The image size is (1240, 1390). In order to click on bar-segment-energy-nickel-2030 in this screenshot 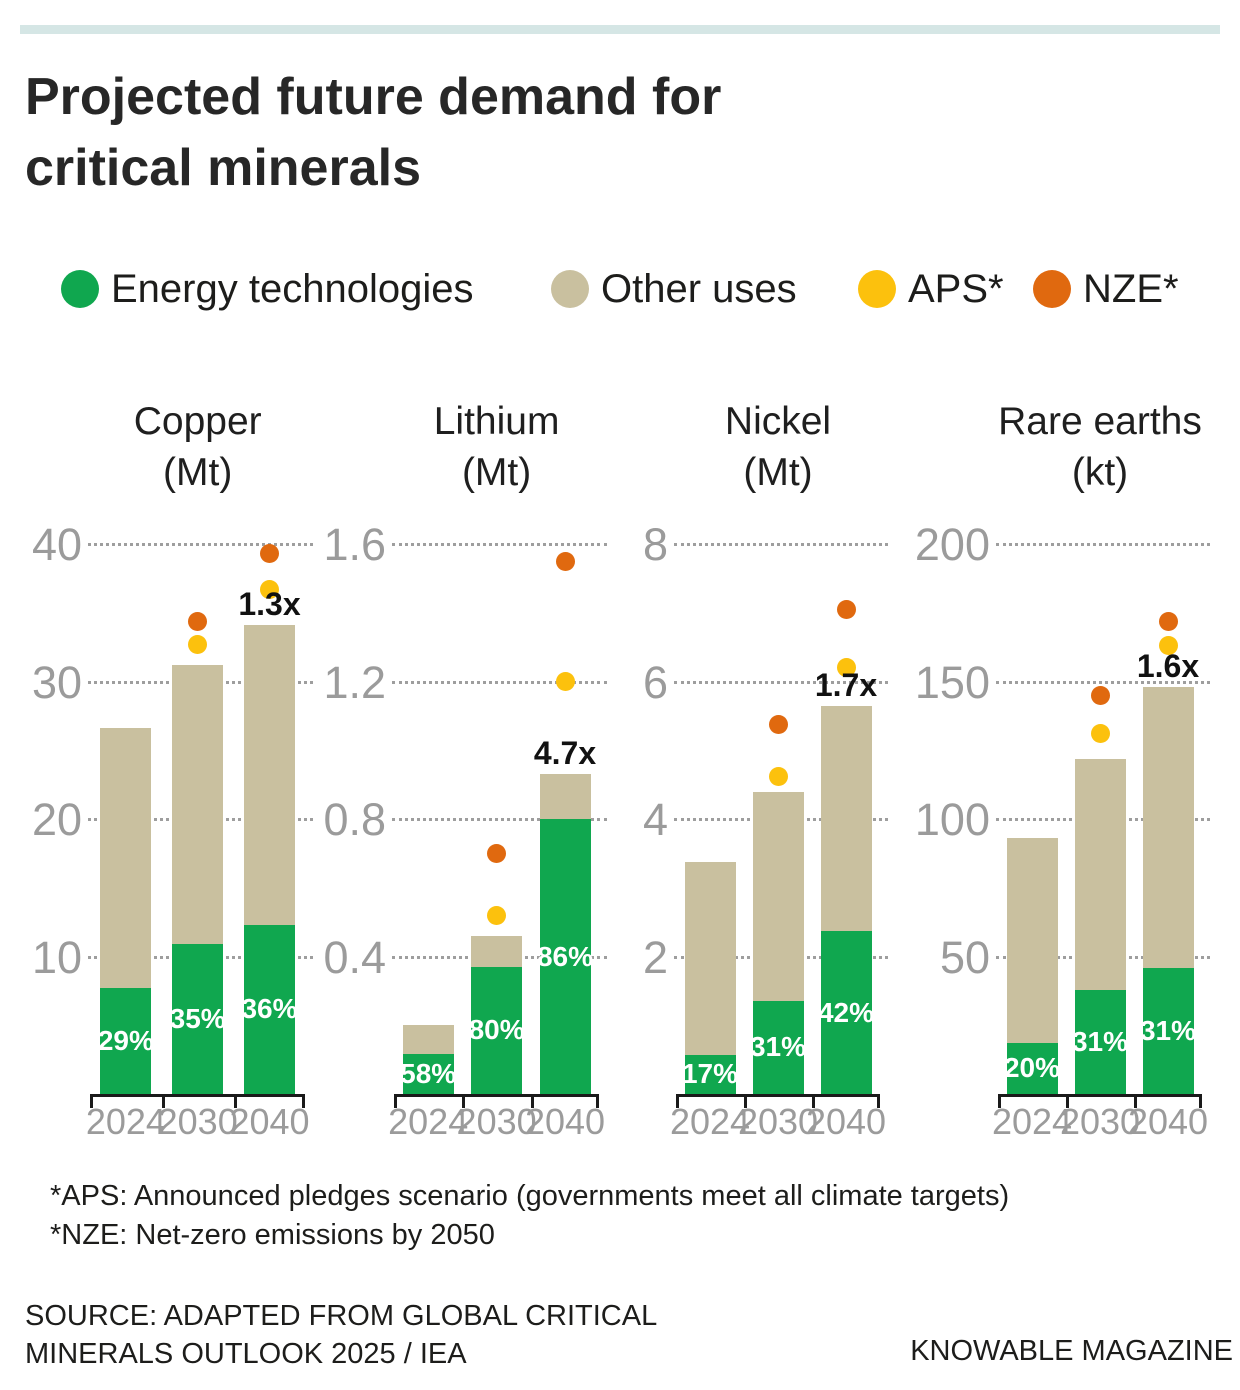, I will do `click(778, 1047)`.